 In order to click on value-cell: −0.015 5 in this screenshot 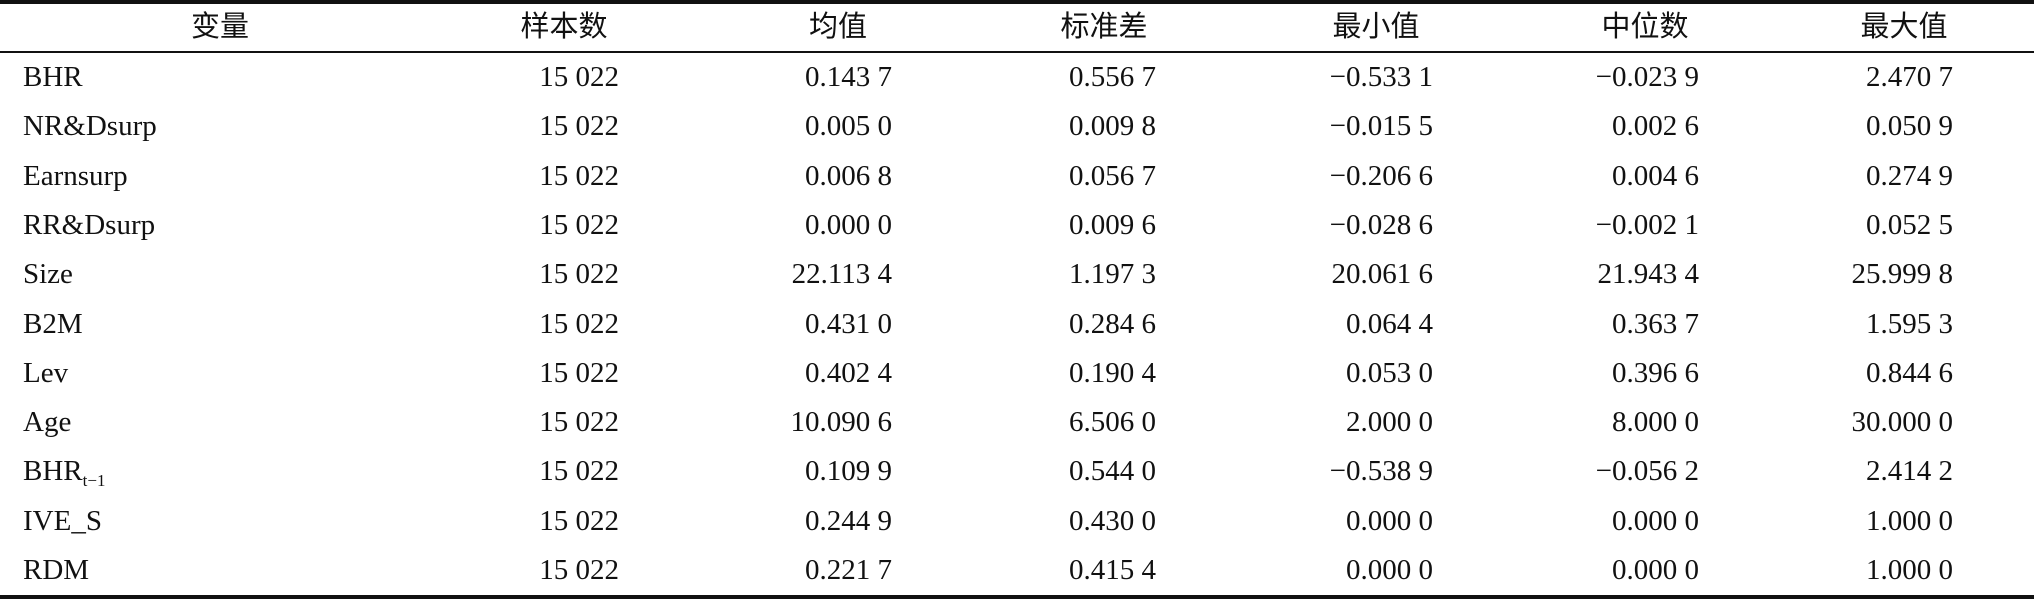, I will do `click(1381, 126)`.